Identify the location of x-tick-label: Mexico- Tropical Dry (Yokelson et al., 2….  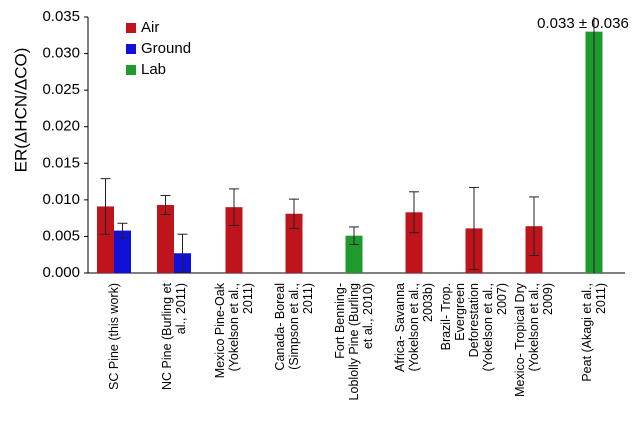
(534, 340).